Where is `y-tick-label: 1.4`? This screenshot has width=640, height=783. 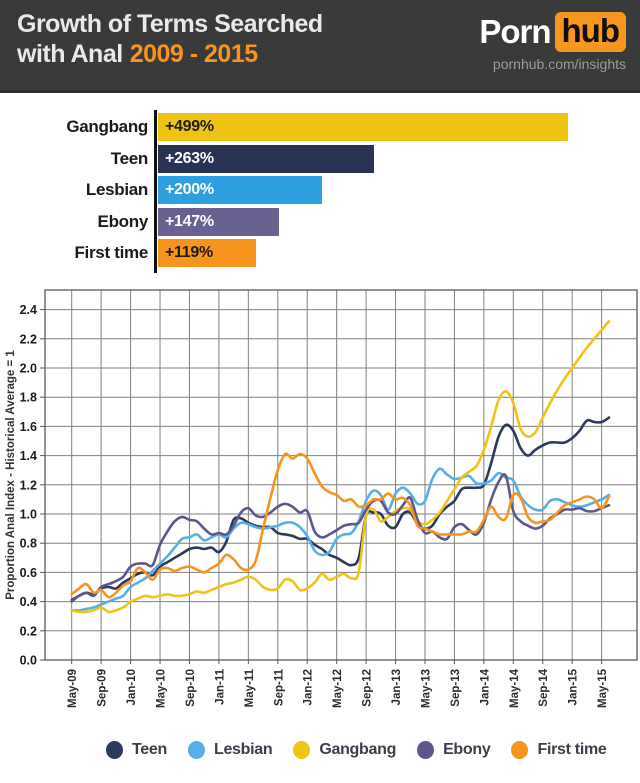 y-tick-label: 1.4 is located at coordinates (28, 456).